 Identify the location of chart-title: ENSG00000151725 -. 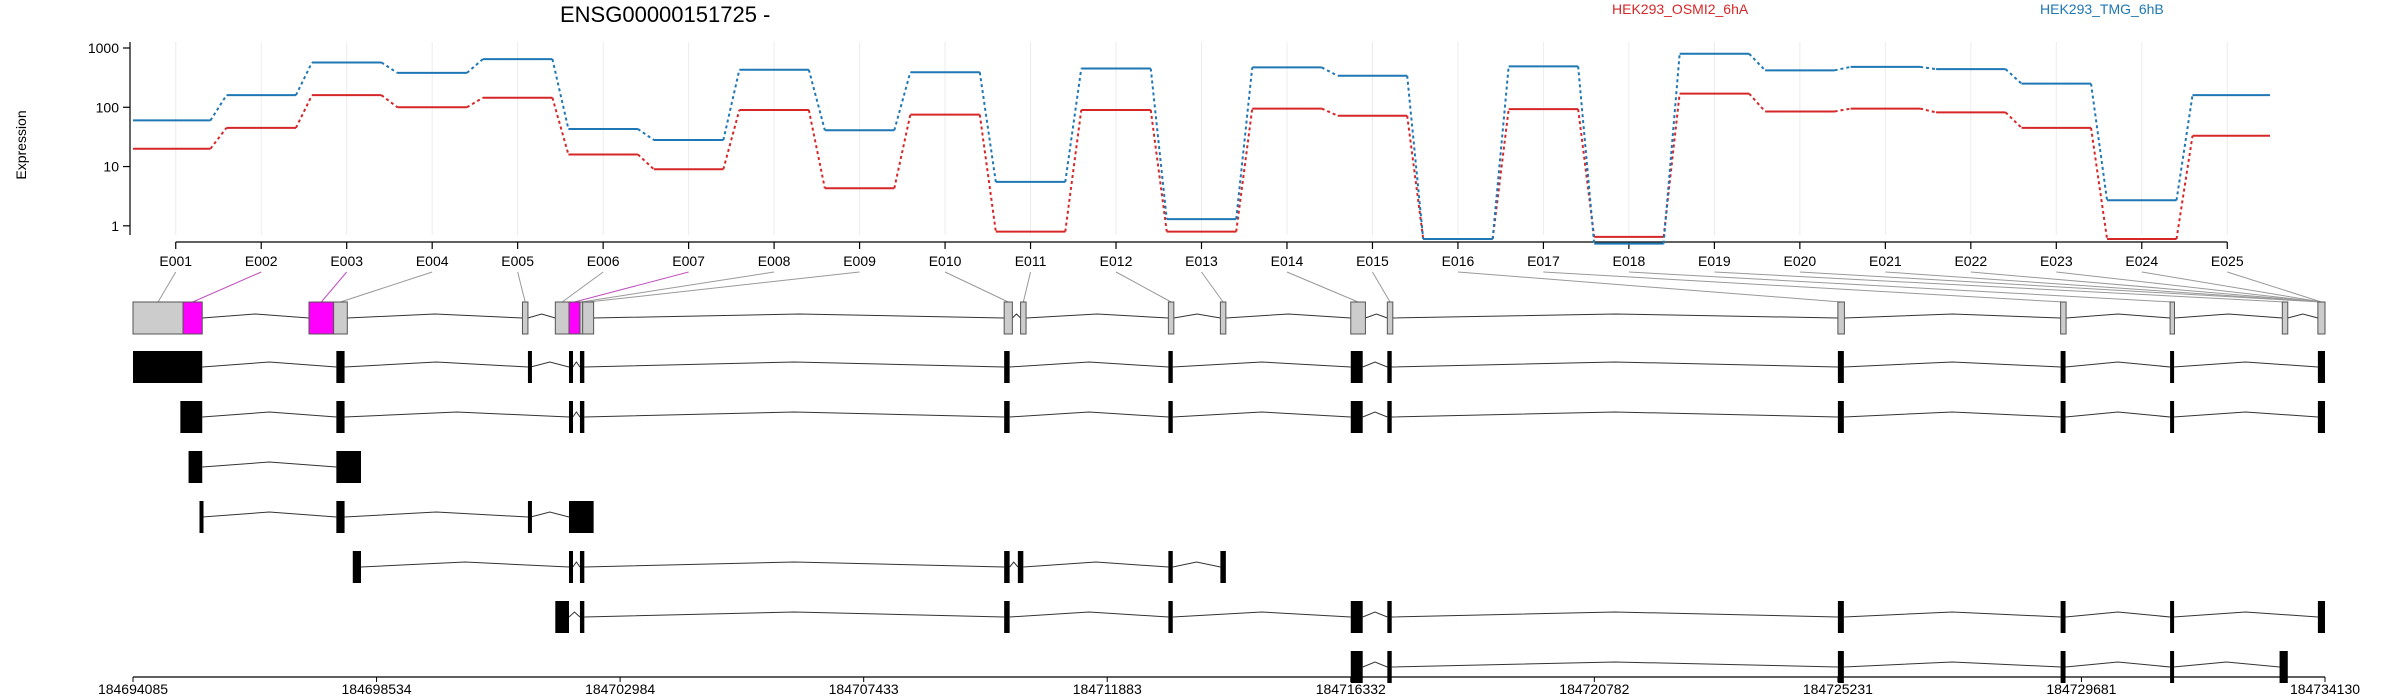
(665, 14).